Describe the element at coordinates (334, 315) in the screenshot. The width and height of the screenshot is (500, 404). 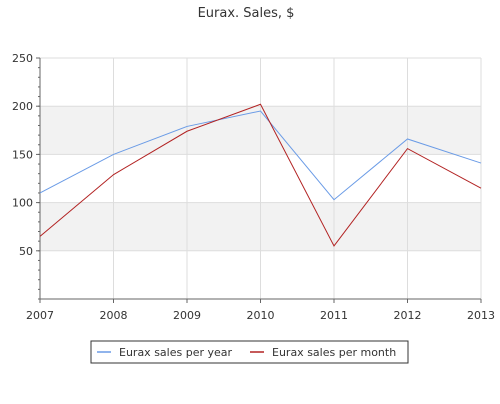
I see `x-tick-label: 2011` at that location.